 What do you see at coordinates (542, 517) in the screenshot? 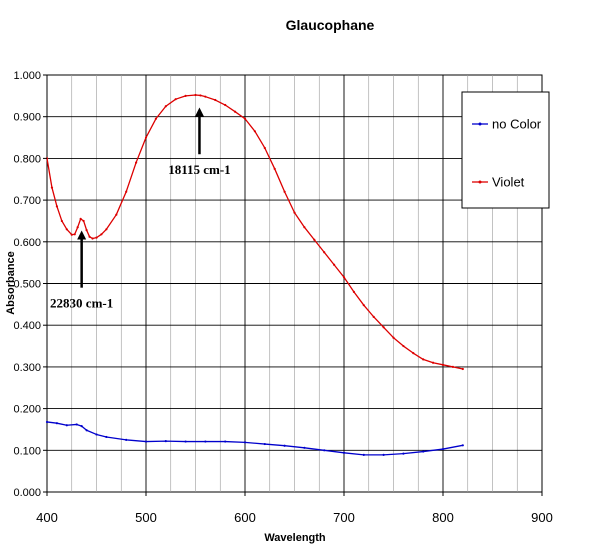
I see `x-tick-label: 900` at bounding box center [542, 517].